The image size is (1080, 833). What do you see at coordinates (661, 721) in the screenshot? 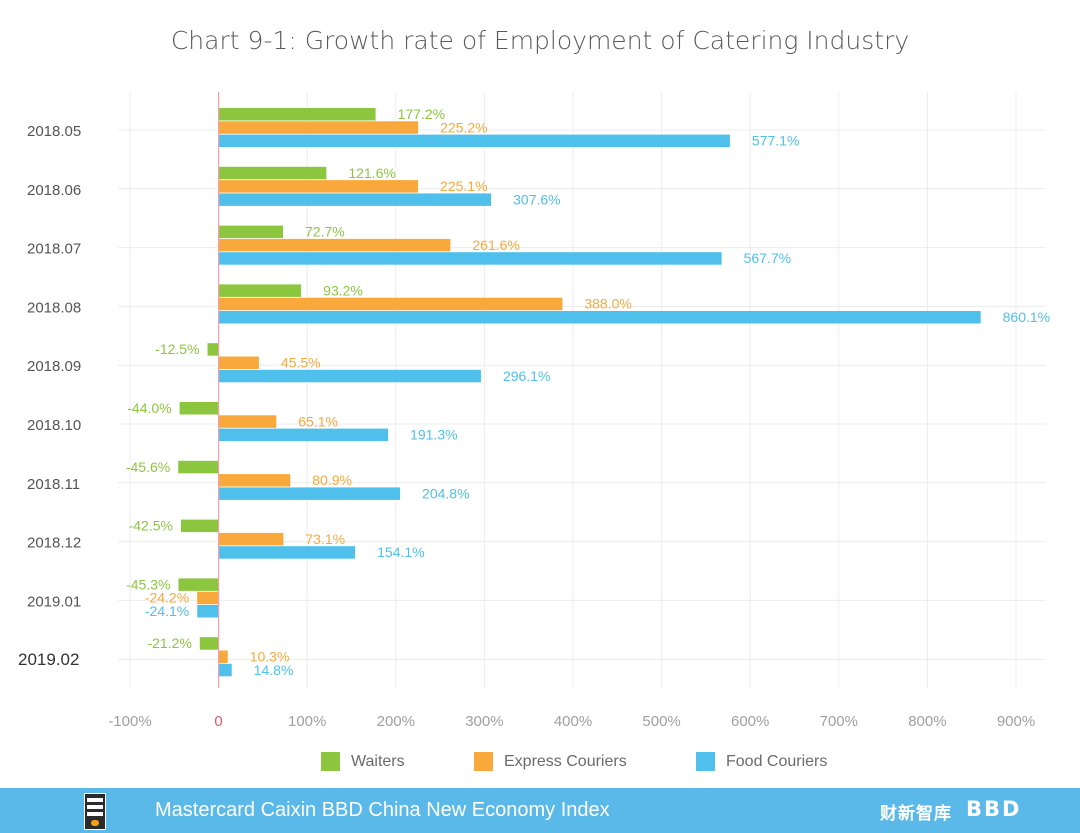
I see `x-tick-label: 500%` at bounding box center [661, 721].